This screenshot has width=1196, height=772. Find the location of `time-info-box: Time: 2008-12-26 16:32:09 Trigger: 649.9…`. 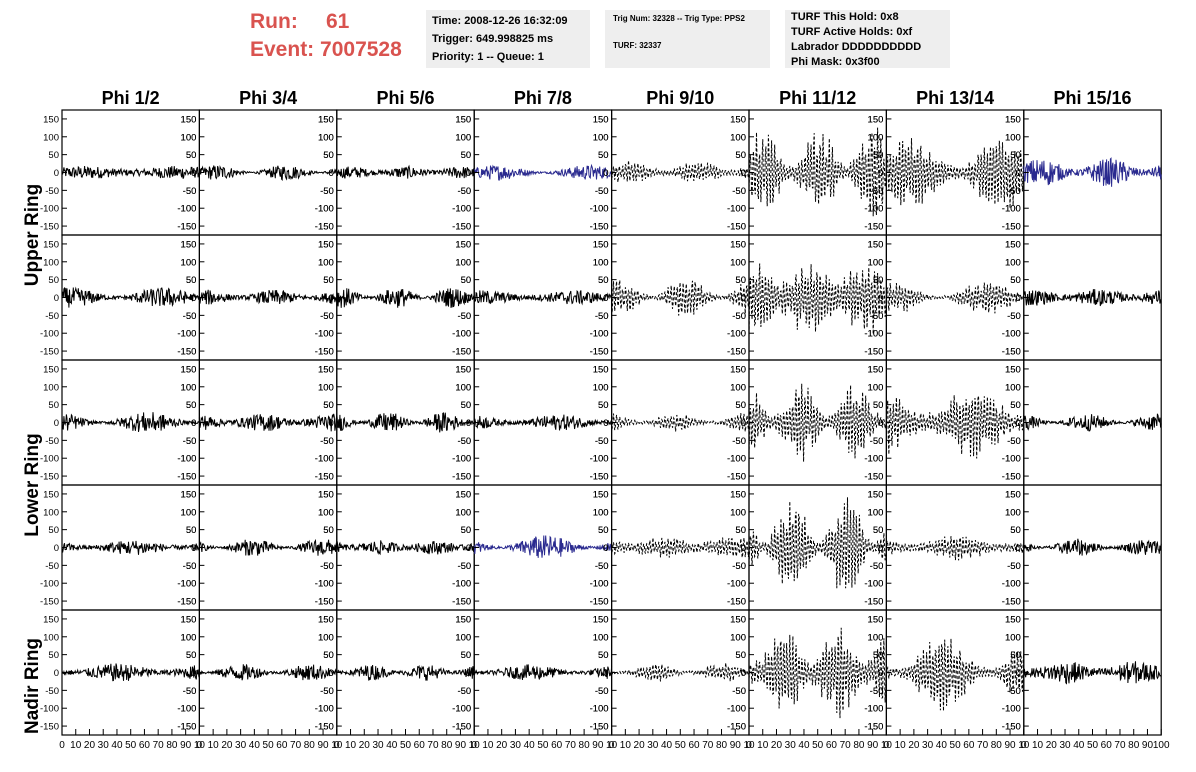

time-info-box: Time: 2008-12-26 16:32:09 Trigger: 649.9… is located at coordinates (508, 39).